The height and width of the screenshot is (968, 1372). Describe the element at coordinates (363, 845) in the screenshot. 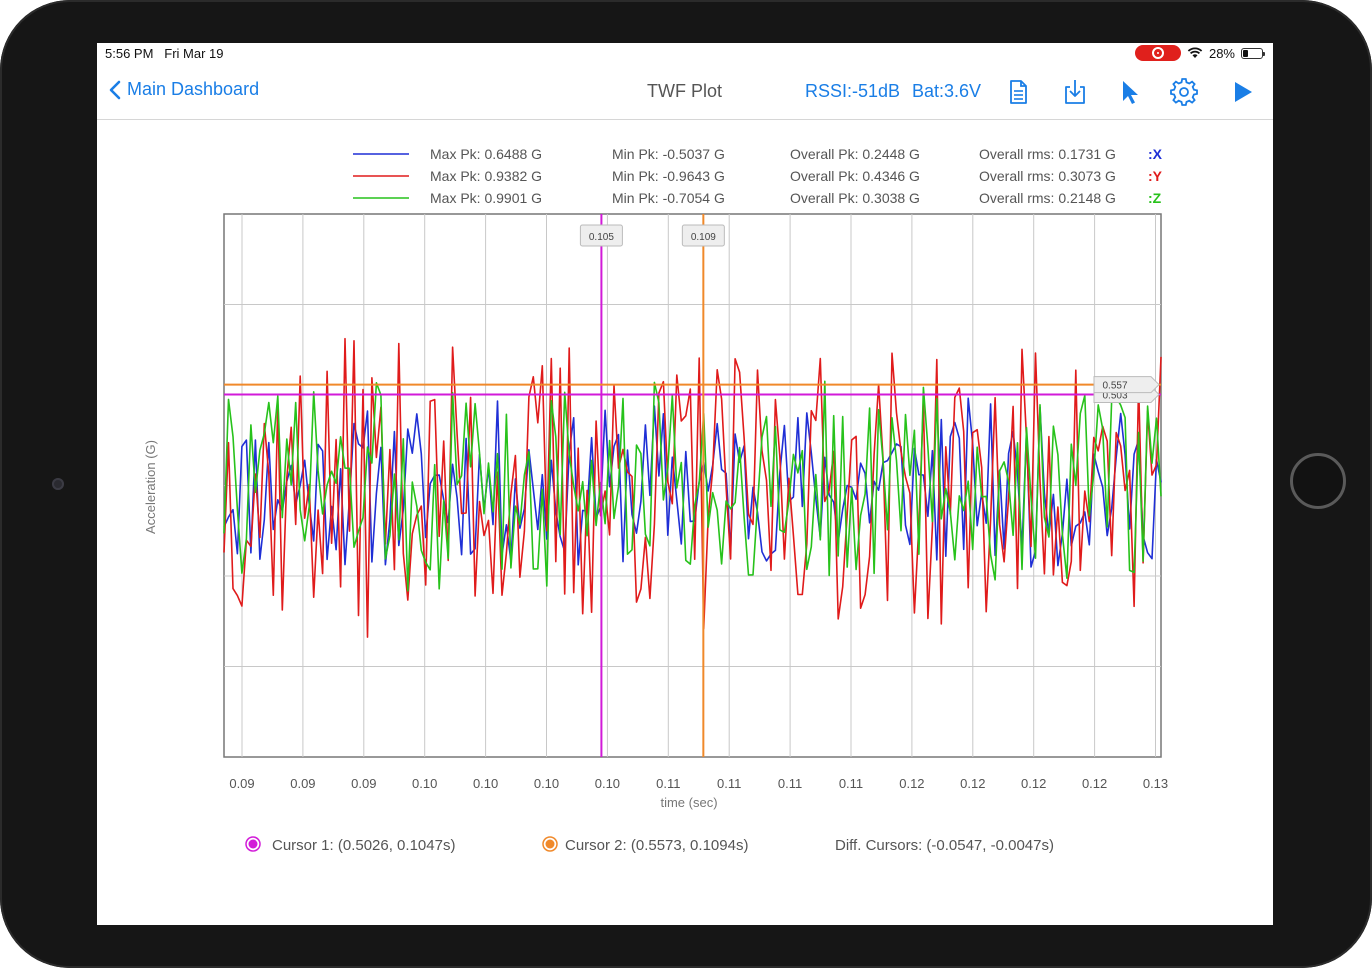

I see `cursor1-readout: Cursor 1: (0.5026, 0.1047s)` at that location.